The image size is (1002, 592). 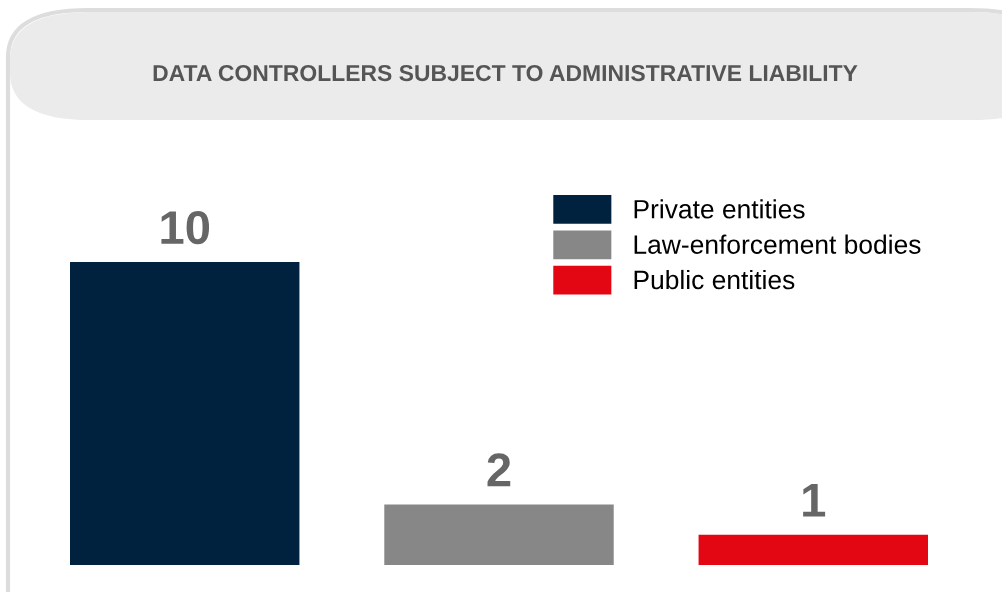 What do you see at coordinates (814, 500) in the screenshot?
I see `data-label: 1` at bounding box center [814, 500].